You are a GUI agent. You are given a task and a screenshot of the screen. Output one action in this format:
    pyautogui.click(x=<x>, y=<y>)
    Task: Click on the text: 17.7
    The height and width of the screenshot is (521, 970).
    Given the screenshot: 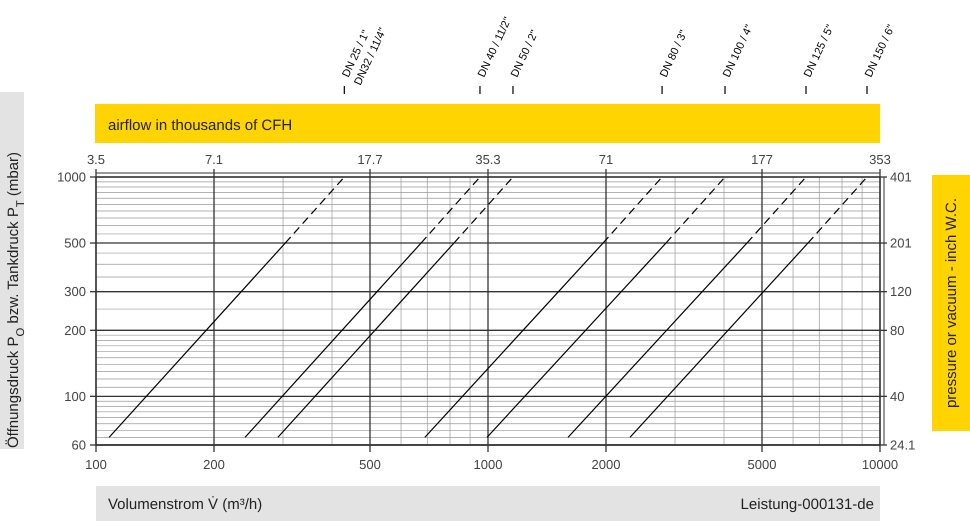 What is the action you would take?
    pyautogui.click(x=370, y=159)
    